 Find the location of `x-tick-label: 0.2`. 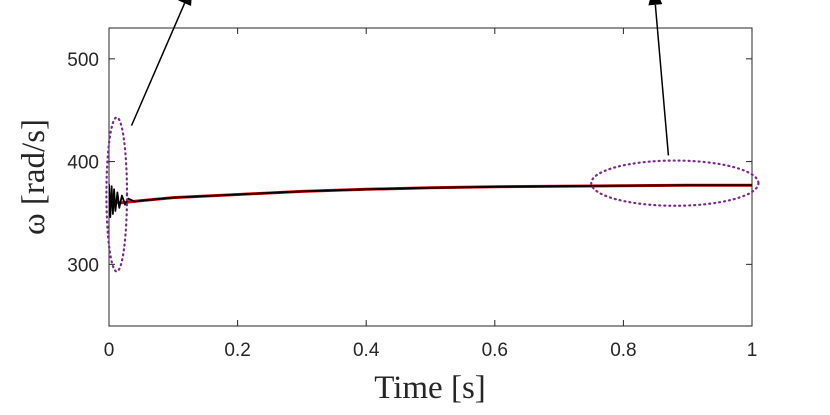

x-tick-label: 0.2 is located at coordinates (237, 350).